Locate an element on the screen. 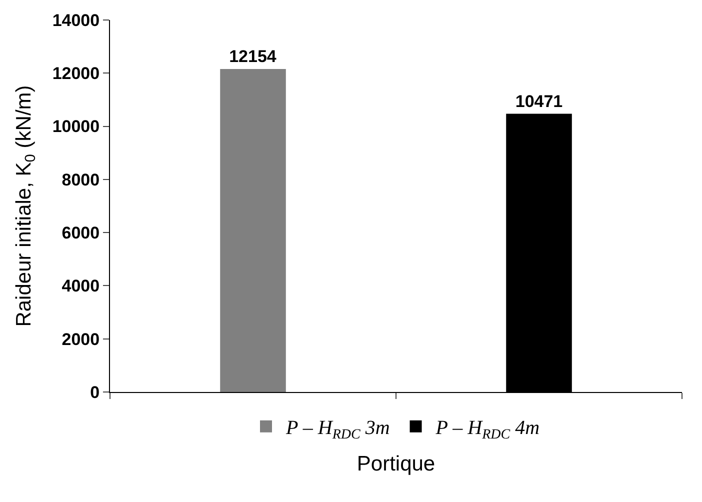 The width and height of the screenshot is (702, 502). legend-label: P – H$_{RDC}$ 4m is located at coordinates (487, 429).